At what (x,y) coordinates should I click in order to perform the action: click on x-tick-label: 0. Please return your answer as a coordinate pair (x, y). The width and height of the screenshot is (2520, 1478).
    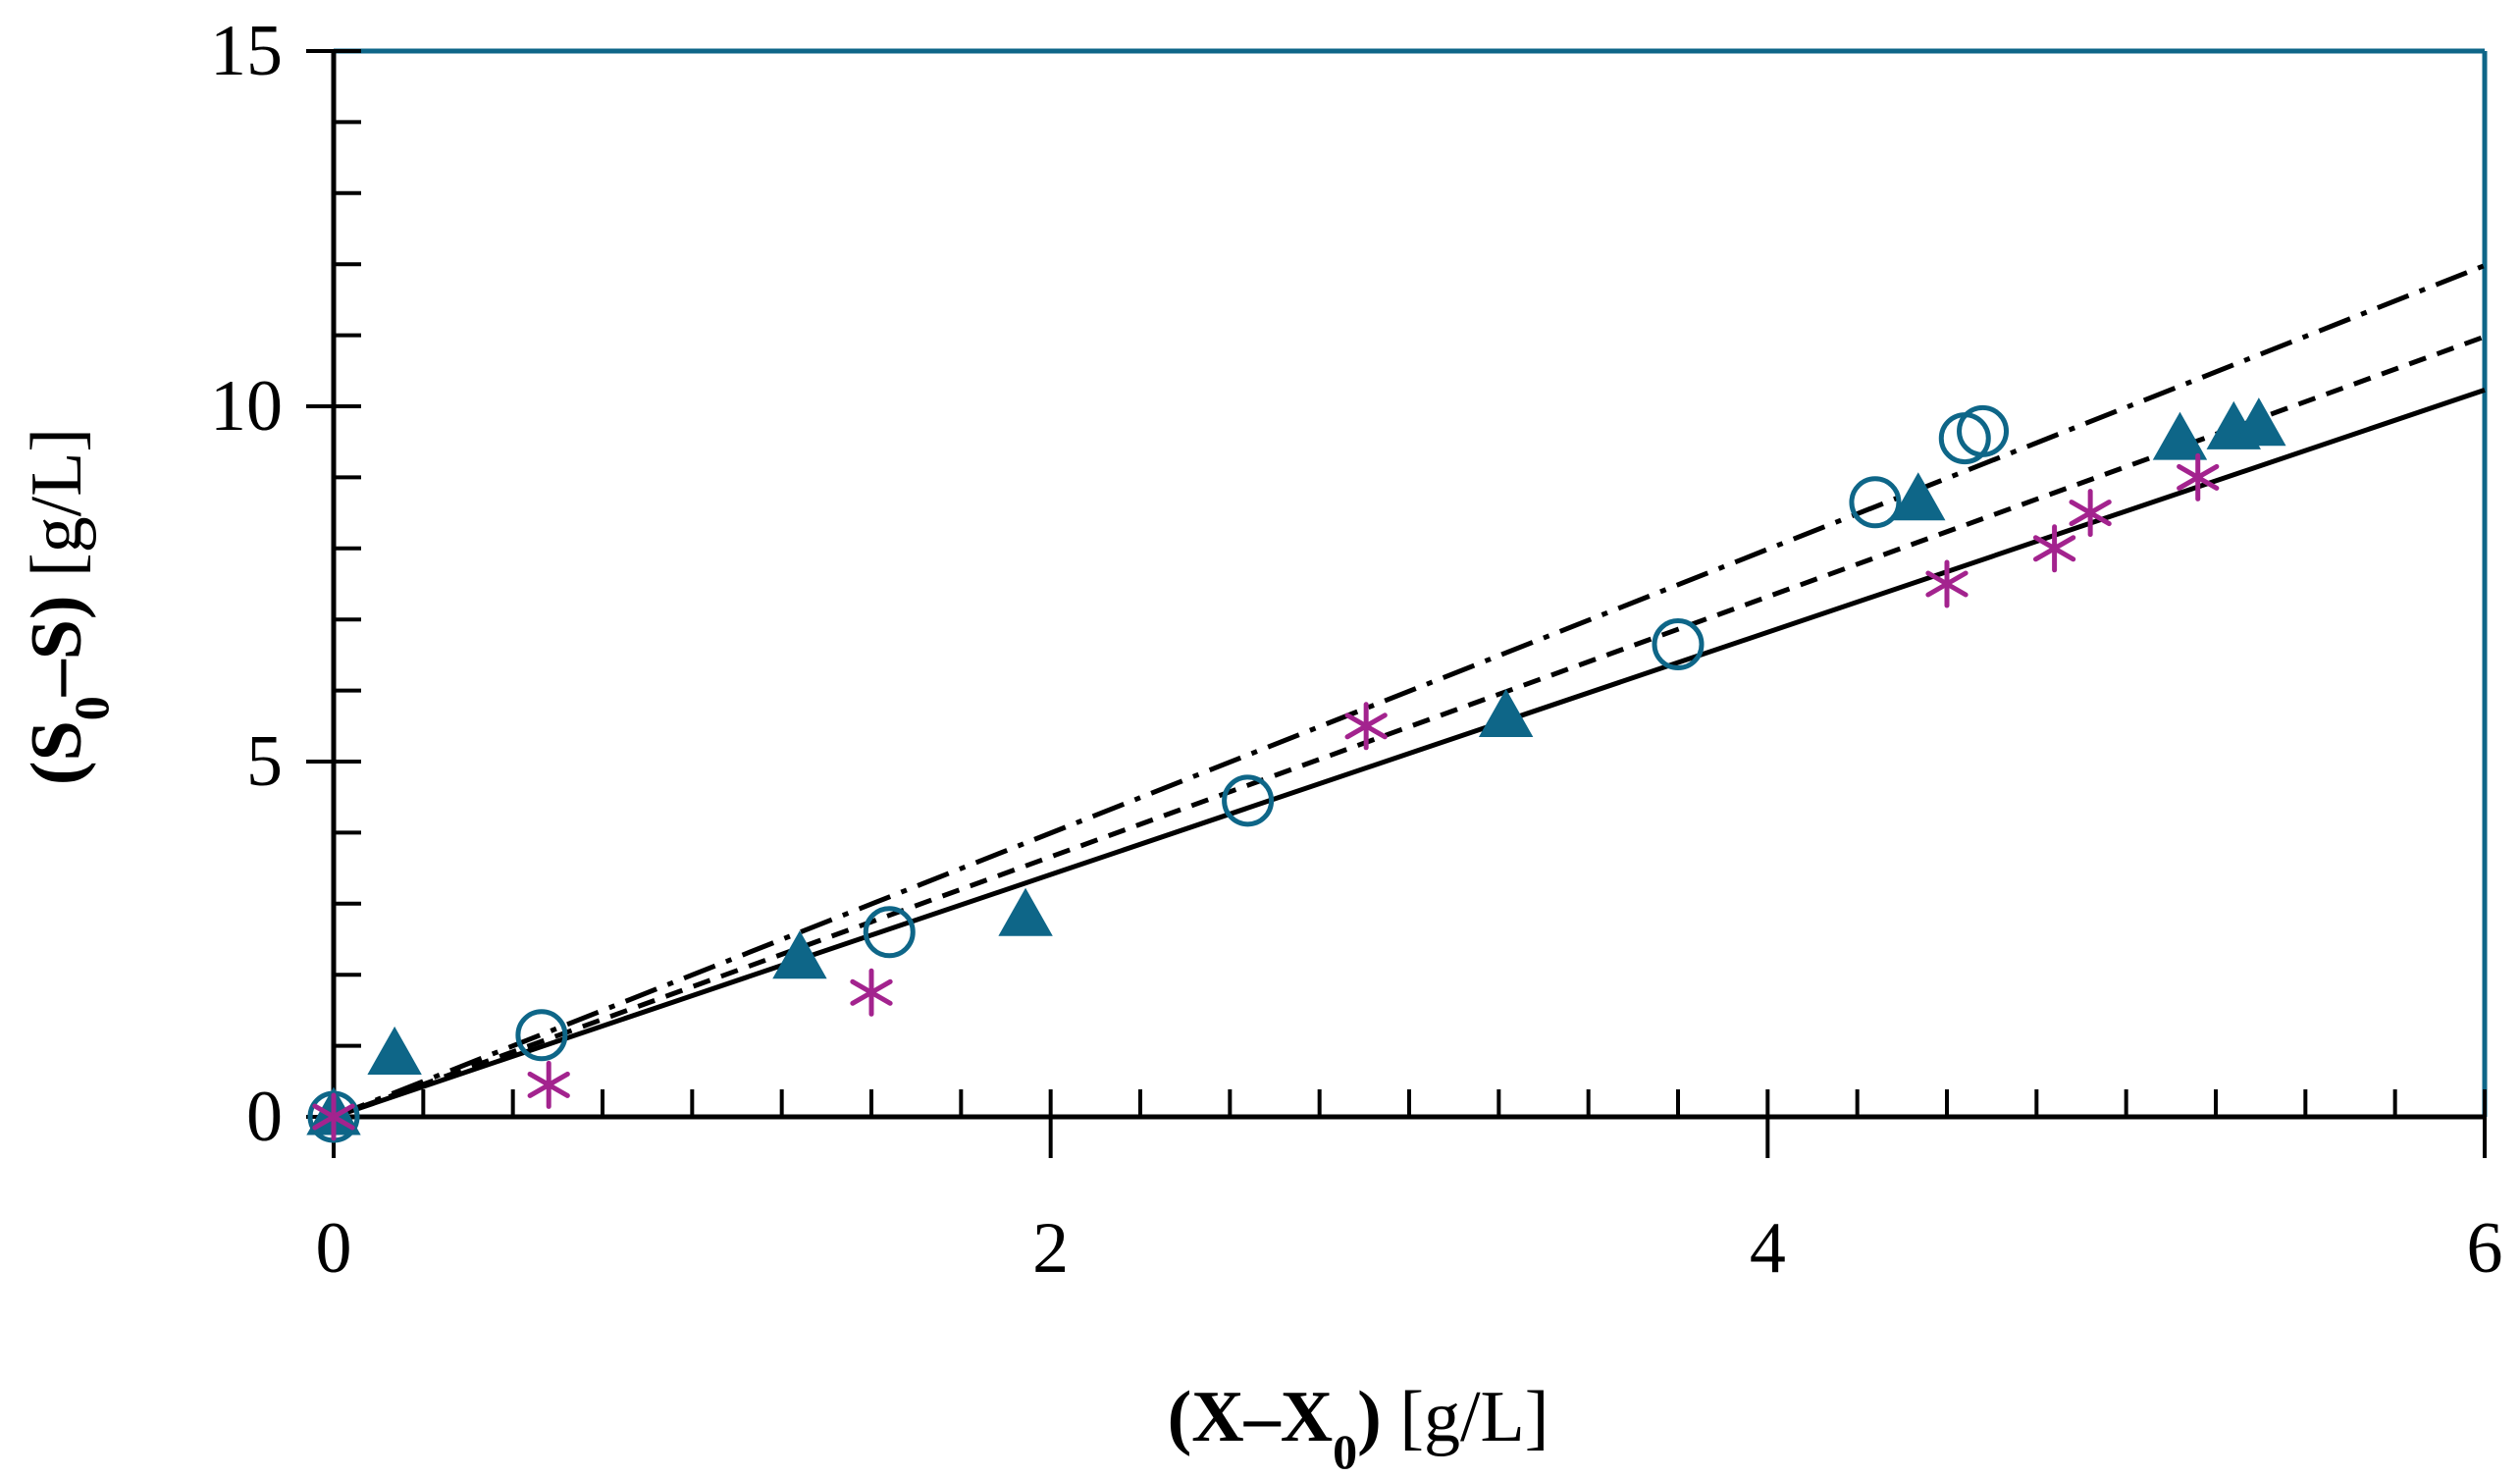
    Looking at the image, I should click on (334, 1248).